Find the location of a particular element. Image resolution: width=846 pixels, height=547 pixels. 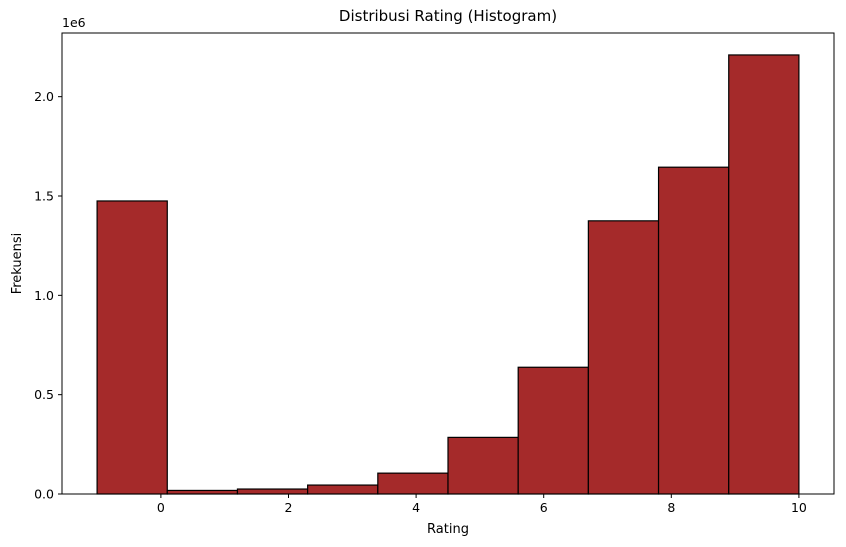

x-tick-label: 8 is located at coordinates (671, 507).